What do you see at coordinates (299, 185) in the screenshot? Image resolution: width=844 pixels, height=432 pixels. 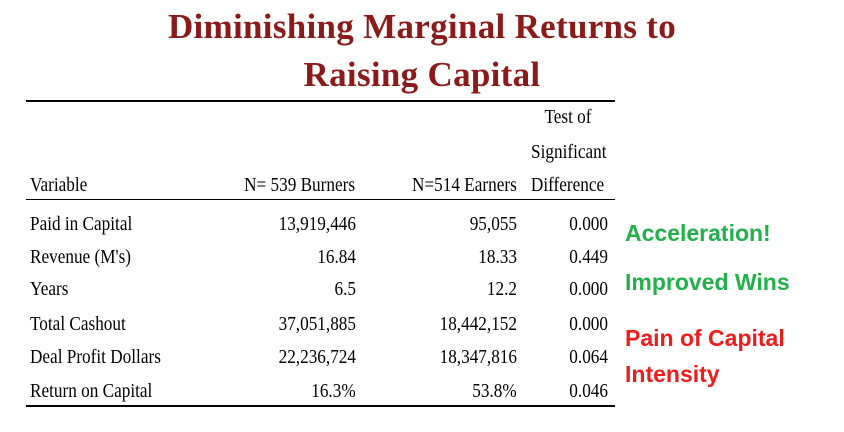 I see `header-burners: N= 539 Burners` at bounding box center [299, 185].